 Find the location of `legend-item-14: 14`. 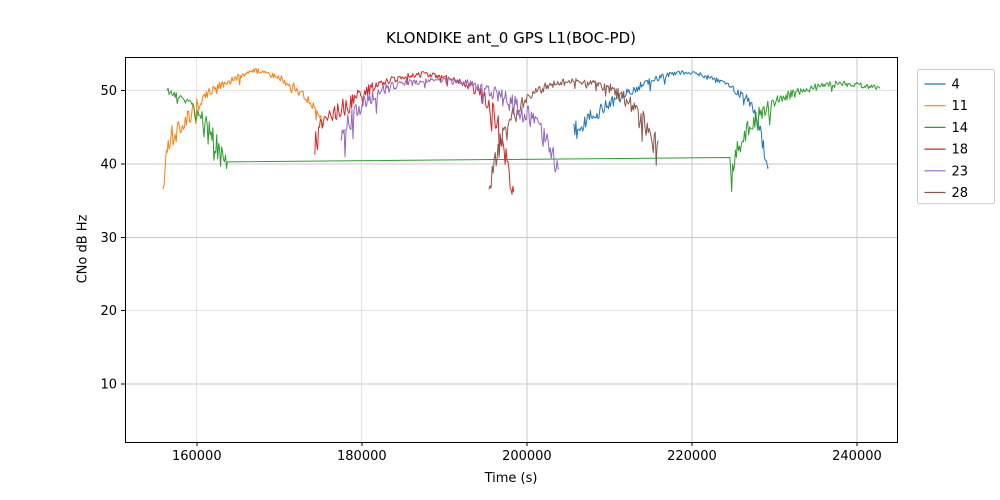

legend-item-14: 14 is located at coordinates (946, 128).